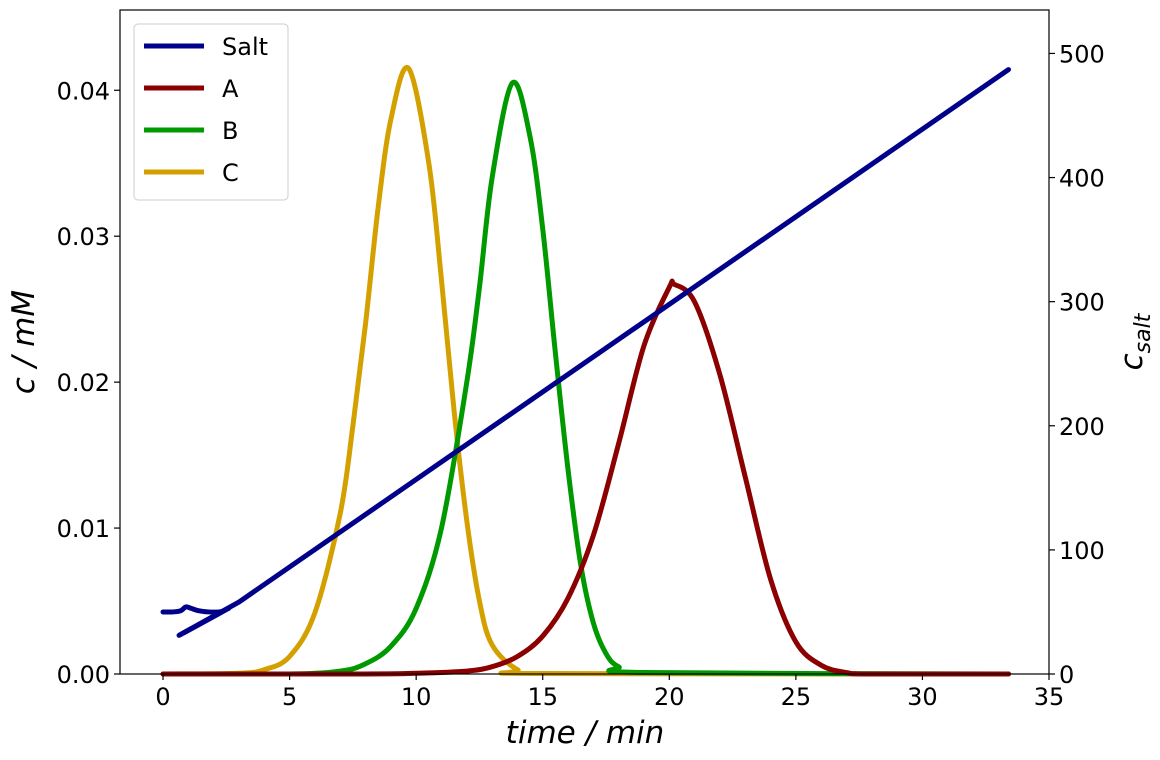 The image size is (1160, 760). I want to click on legend-box, so click(211, 112).